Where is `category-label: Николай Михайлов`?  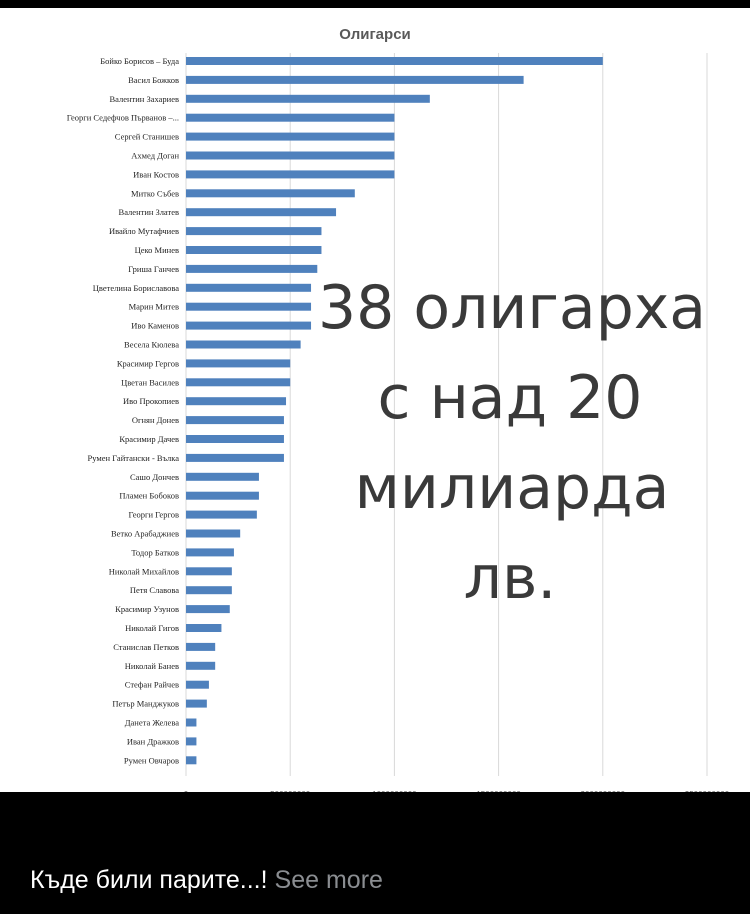 category-label: Николай Михайлов is located at coordinates (144, 571).